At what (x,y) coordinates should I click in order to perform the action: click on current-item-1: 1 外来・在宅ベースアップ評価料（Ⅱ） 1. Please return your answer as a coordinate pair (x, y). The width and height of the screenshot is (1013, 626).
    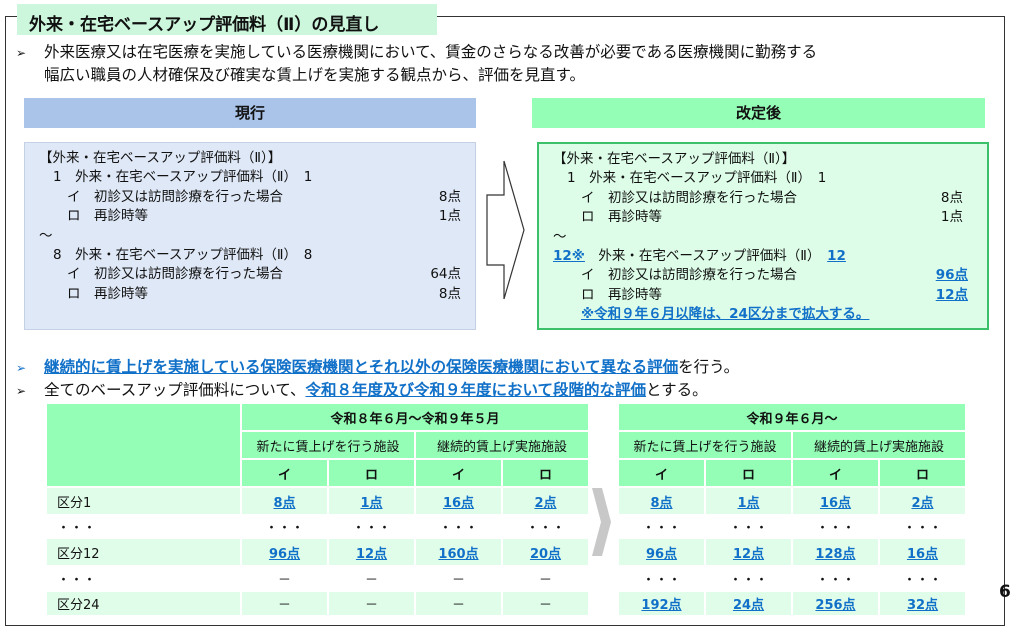
    Looking at the image, I should click on (183, 177).